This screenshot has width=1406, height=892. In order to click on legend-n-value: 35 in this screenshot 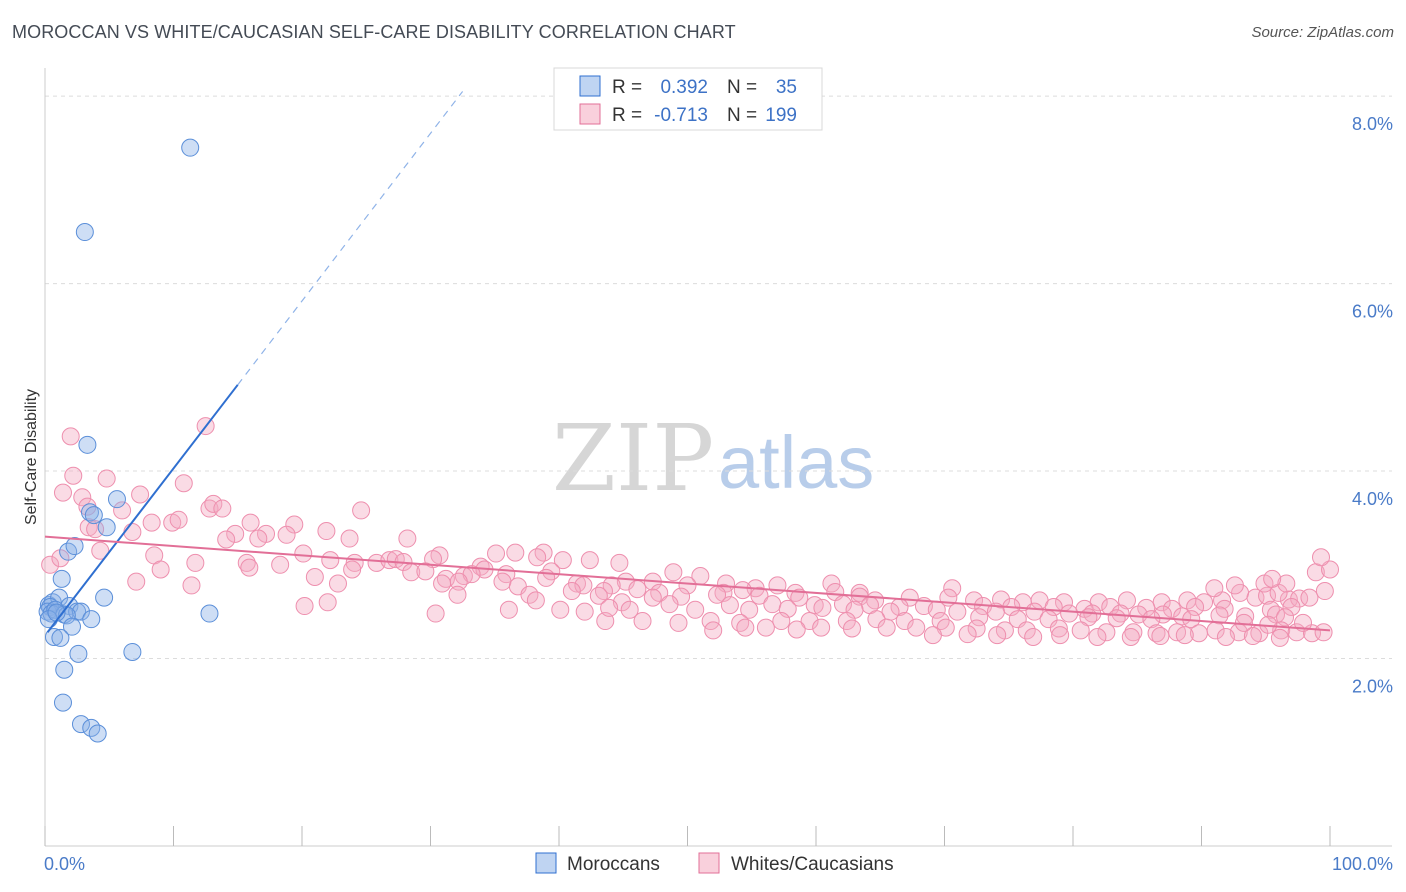, I will do `click(786, 87)`.